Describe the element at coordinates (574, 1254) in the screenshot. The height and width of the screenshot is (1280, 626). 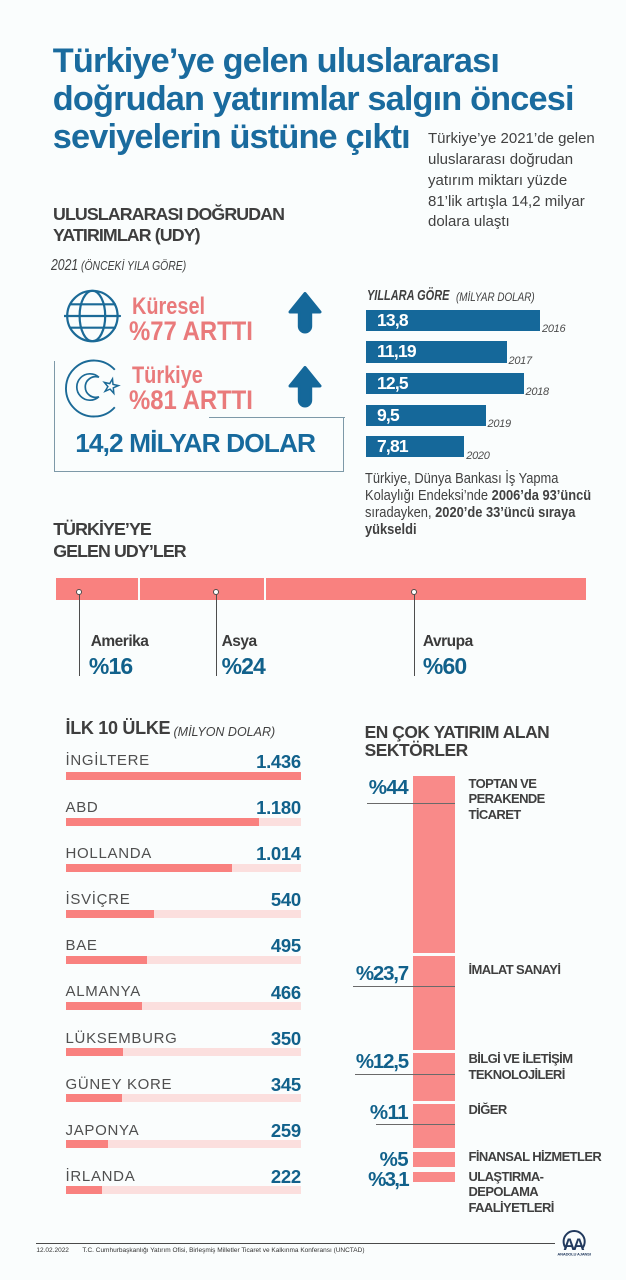
I see `svg-text: ANADOLU AJANSI` at that location.